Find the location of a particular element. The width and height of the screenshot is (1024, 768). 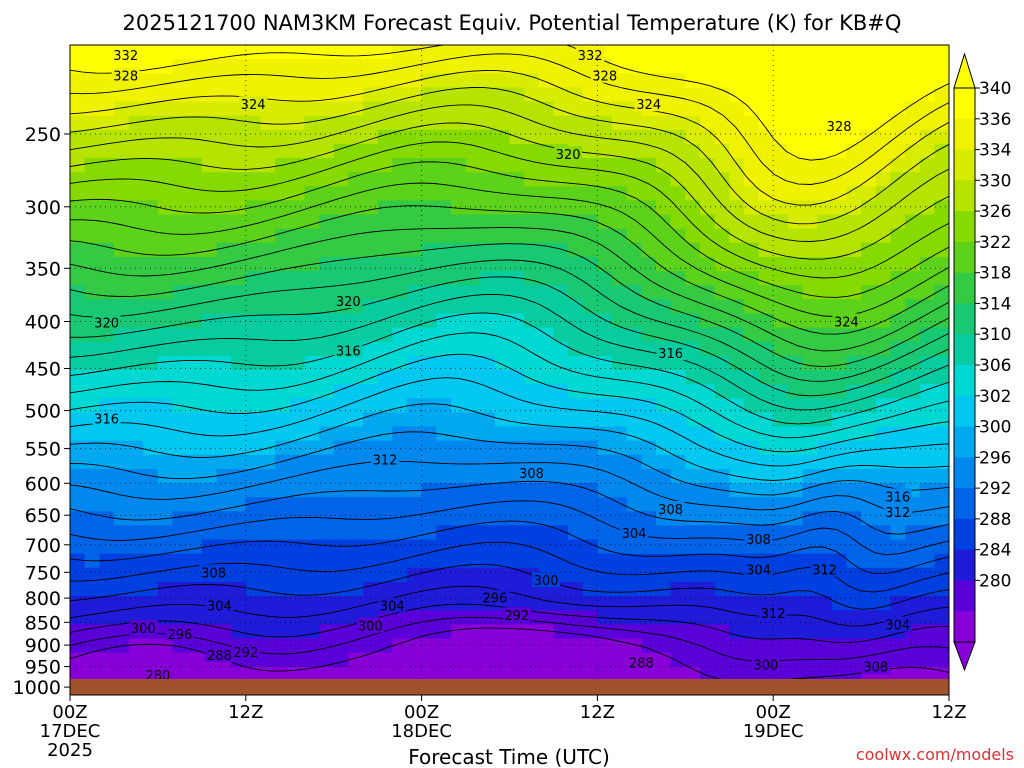

contour-label: 304 is located at coordinates (897, 626).